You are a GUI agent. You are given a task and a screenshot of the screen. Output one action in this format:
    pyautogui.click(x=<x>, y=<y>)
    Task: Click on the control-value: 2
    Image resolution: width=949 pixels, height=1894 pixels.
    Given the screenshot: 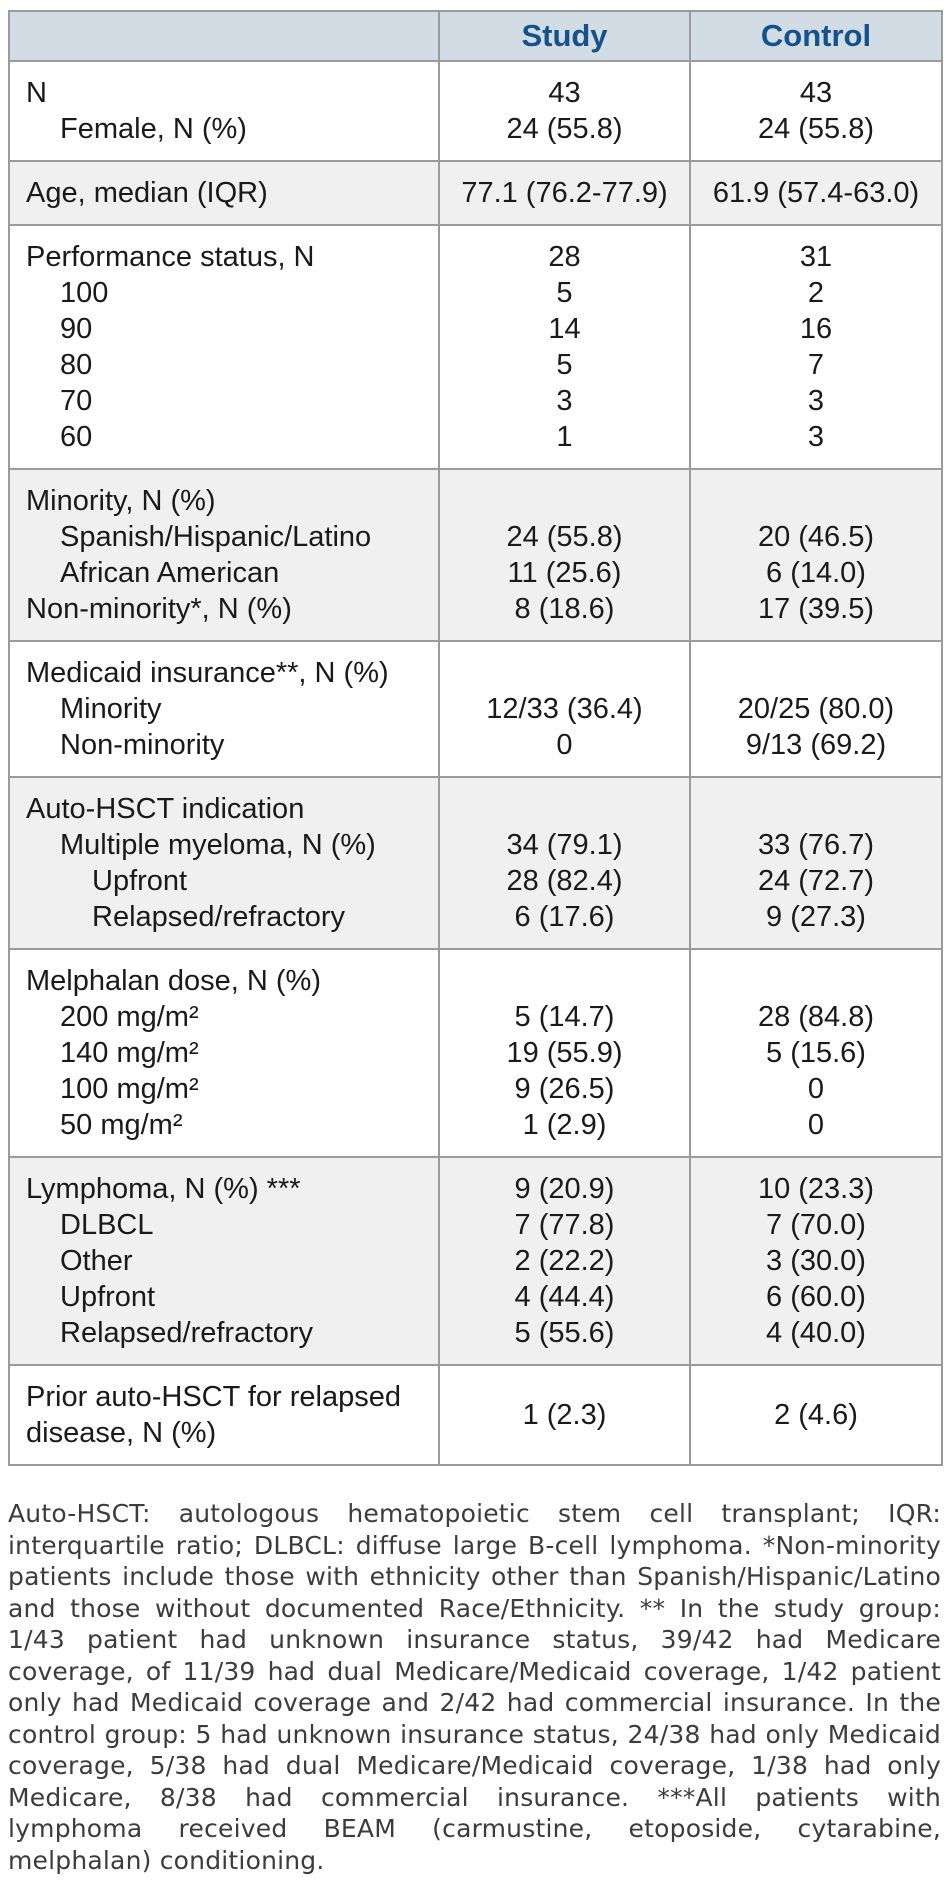 What is the action you would take?
    pyautogui.click(x=816, y=293)
    